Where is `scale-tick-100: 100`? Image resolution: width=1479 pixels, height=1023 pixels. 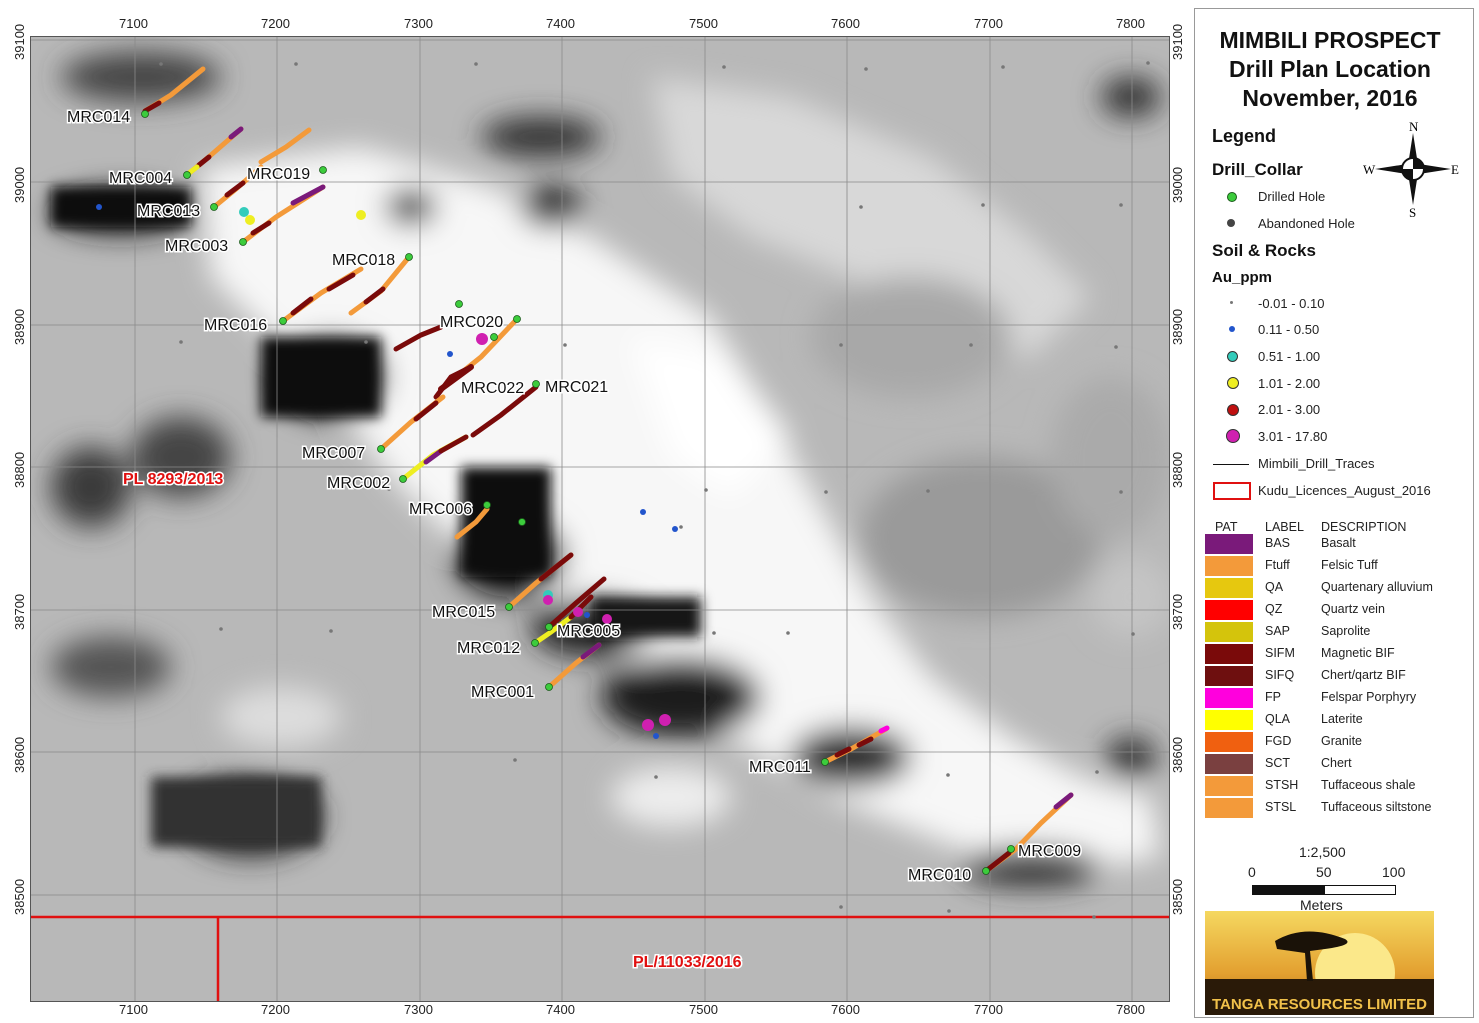 scale-tick-100: 100 is located at coordinates (1394, 872).